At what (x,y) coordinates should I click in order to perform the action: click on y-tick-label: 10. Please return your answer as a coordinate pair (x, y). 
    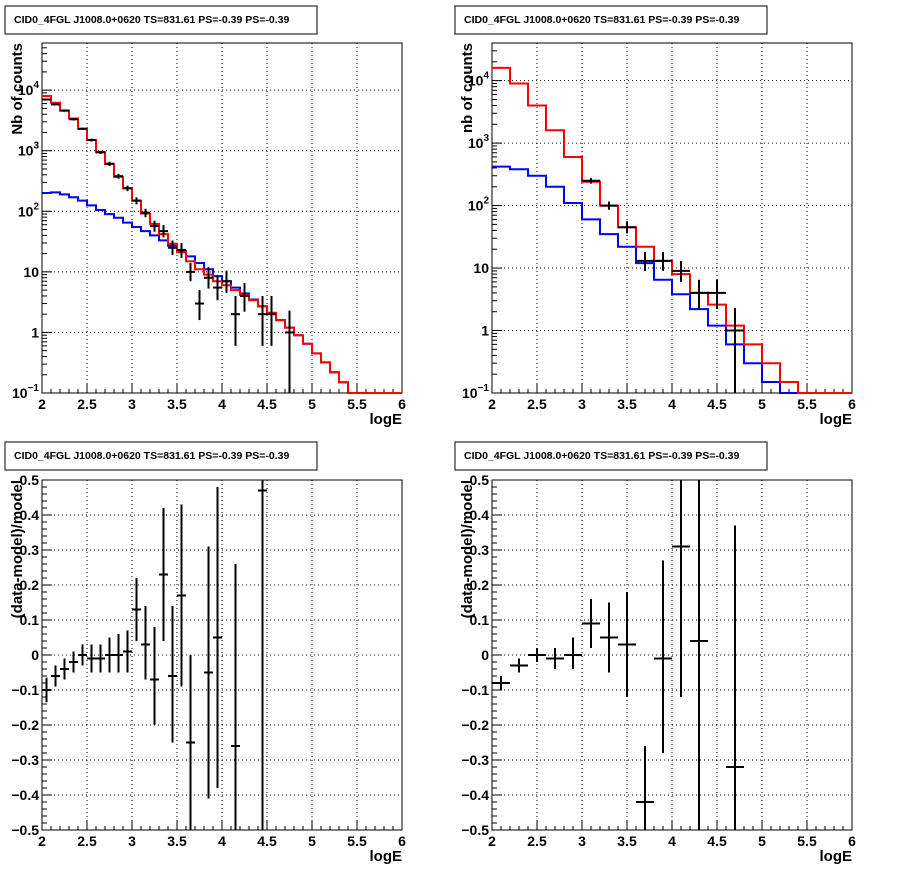
    Looking at the image, I should click on (481, 268).